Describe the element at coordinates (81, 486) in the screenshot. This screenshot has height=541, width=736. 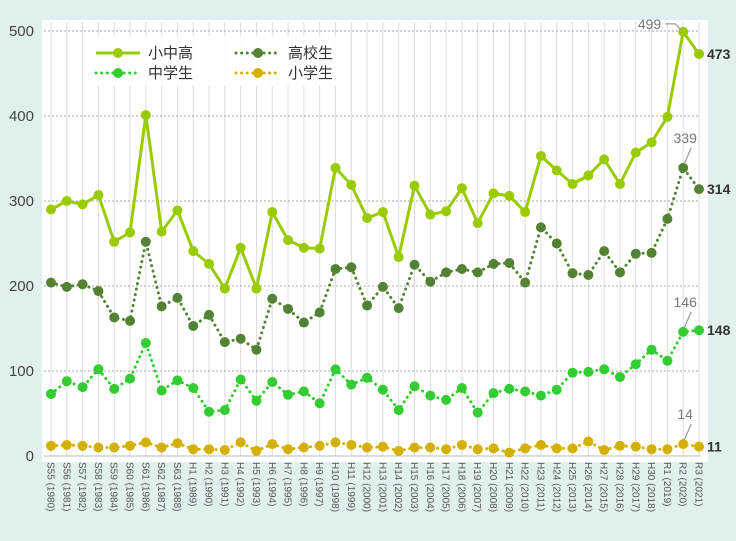
I see `x-tick-label: S57 (1982)` at that location.